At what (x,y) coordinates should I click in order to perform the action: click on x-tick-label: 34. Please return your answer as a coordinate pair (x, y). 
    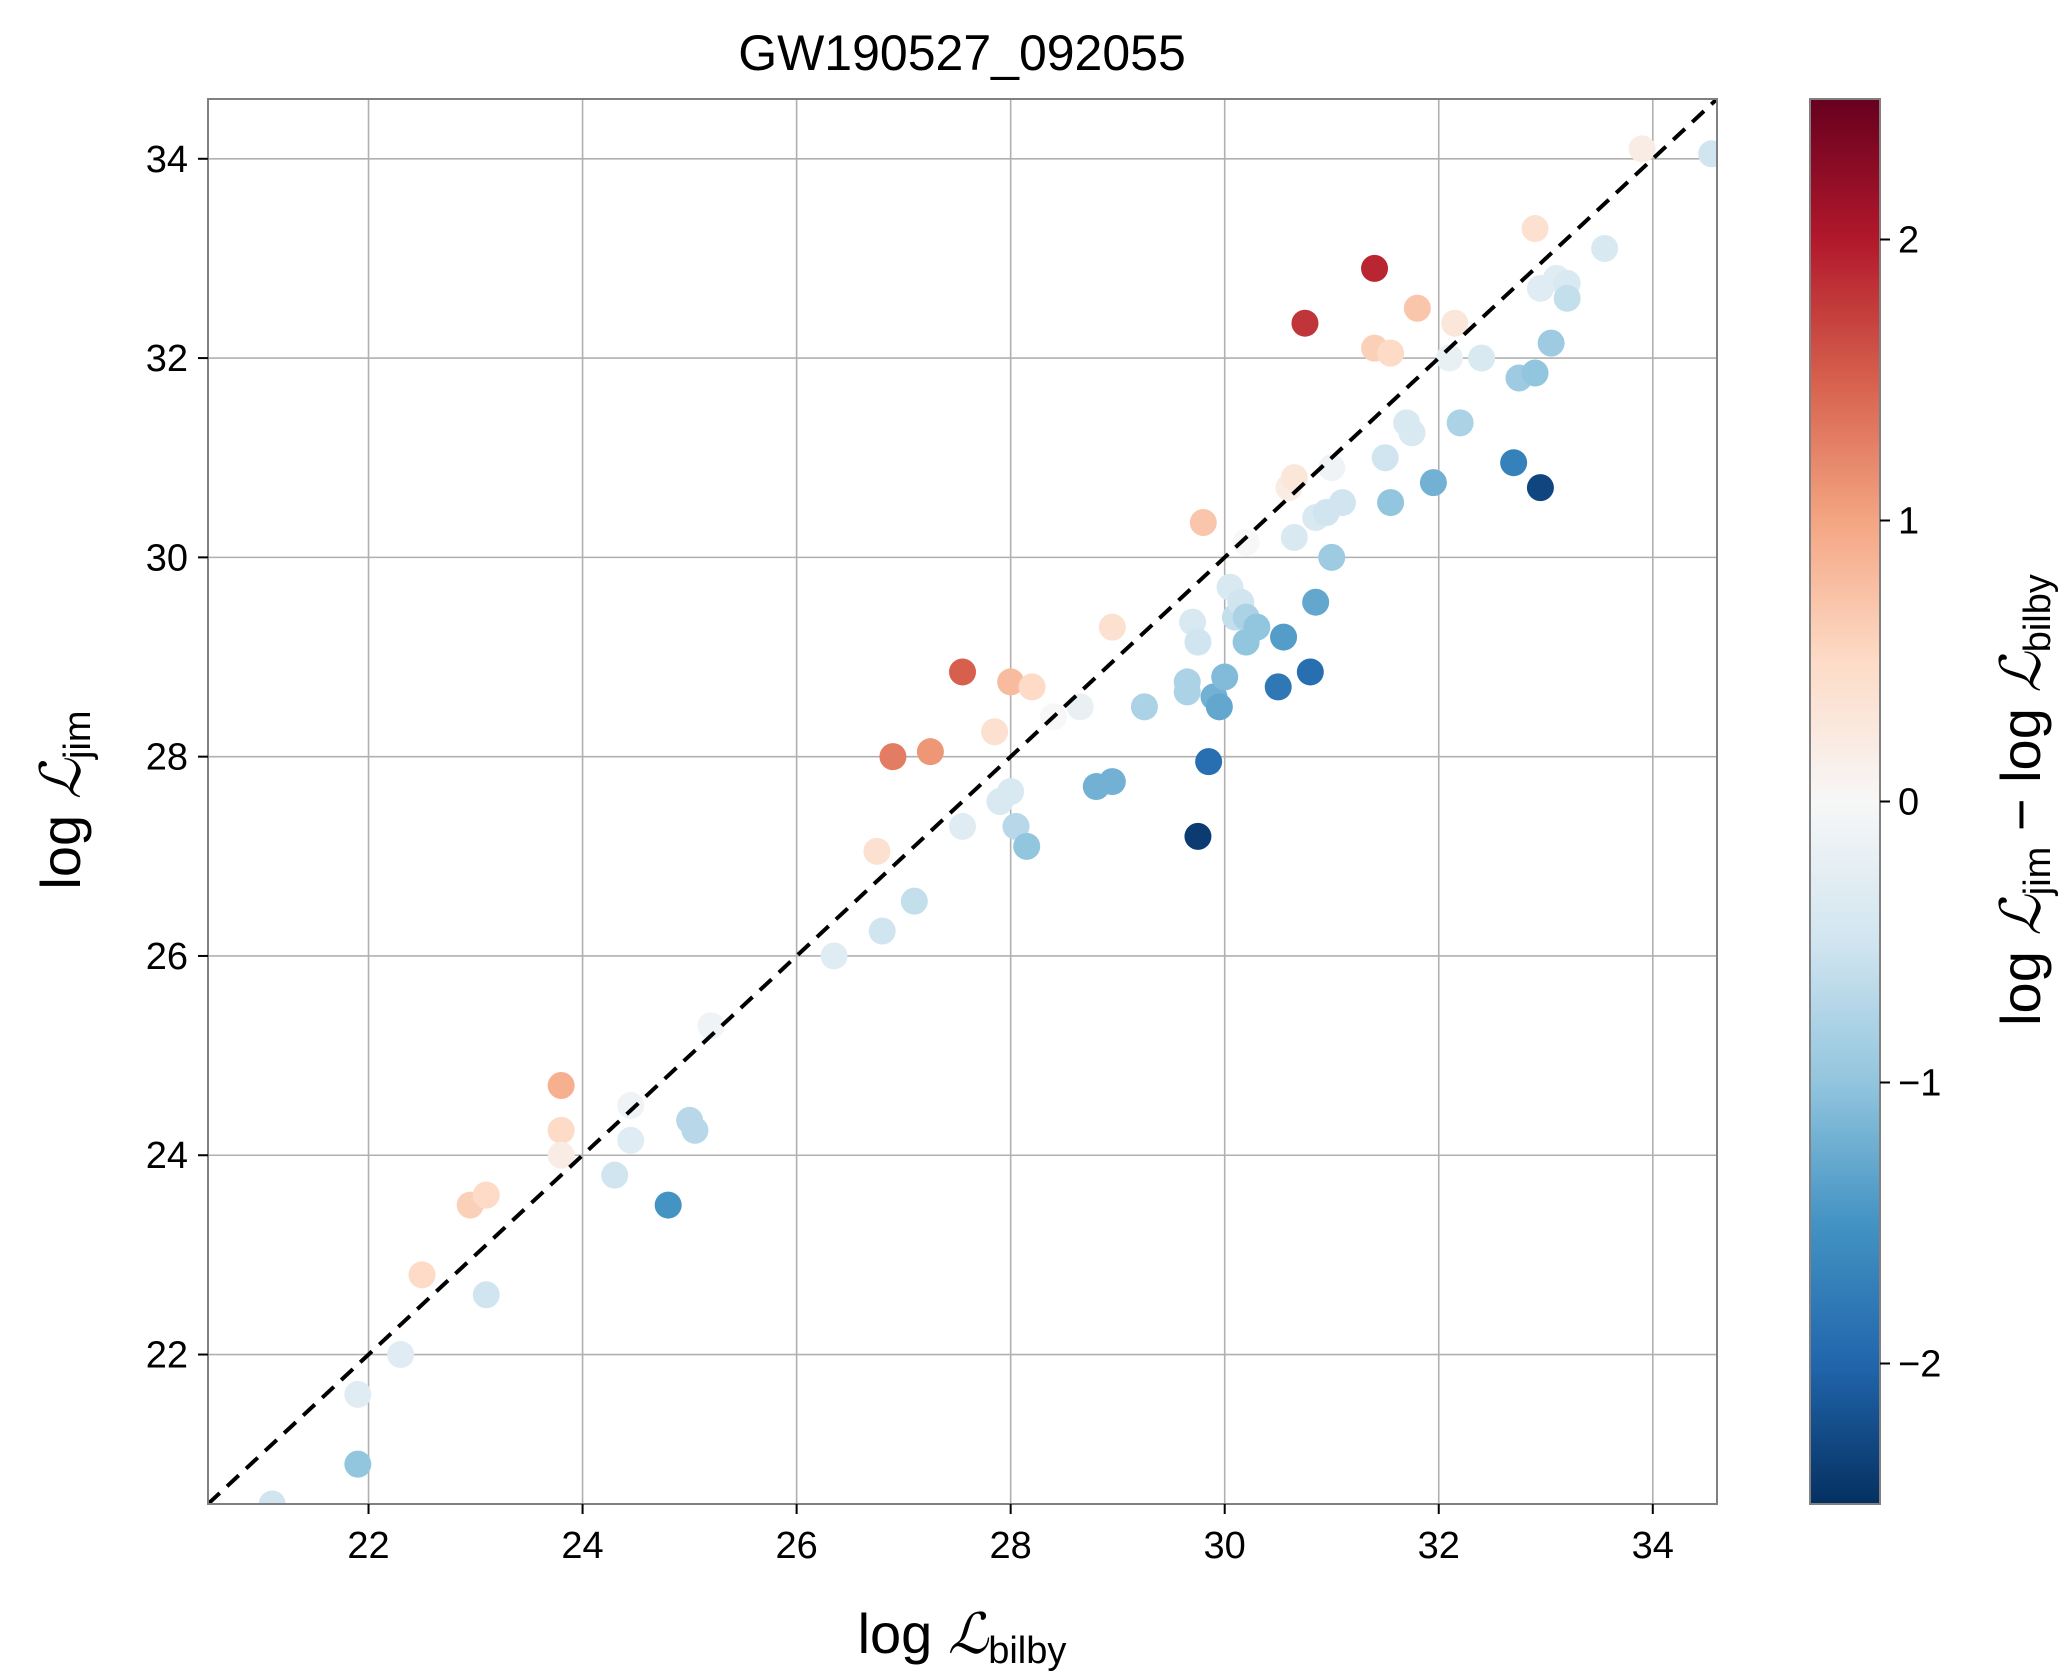
    Looking at the image, I should click on (1653, 1546).